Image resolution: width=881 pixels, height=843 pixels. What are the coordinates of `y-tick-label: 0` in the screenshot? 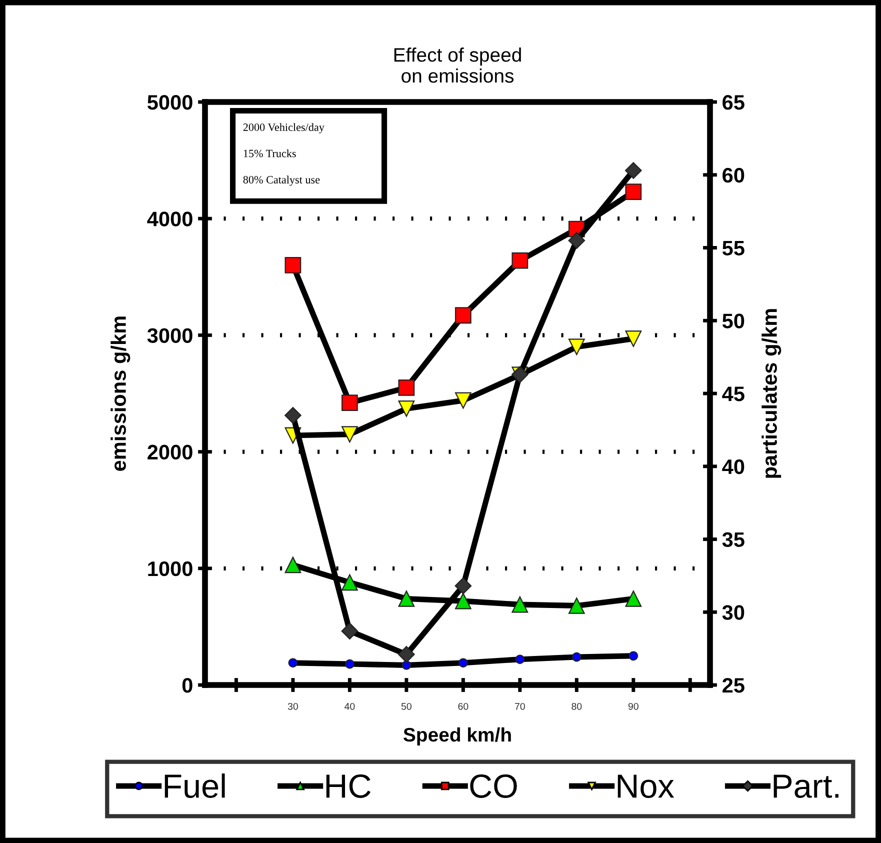 It's located at (187, 685).